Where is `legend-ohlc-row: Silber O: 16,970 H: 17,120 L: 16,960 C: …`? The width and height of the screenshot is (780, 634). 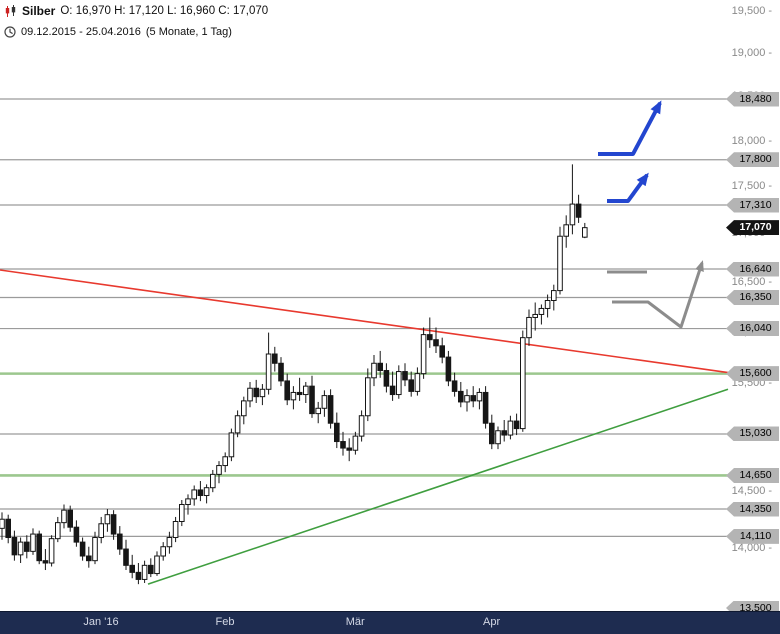 legend-ohlc-row: Silber O: 16,970 H: 17,120 L: 16,960 C: … is located at coordinates (136, 11).